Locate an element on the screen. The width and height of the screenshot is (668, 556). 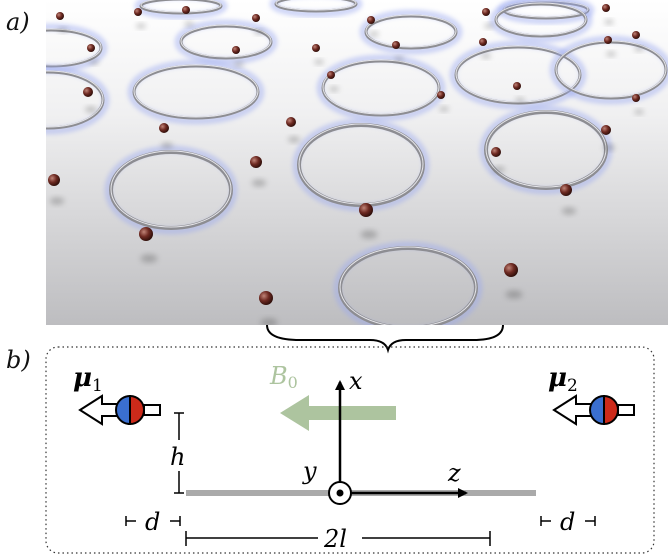
gap-right-dimension is located at coordinates (568, 521).